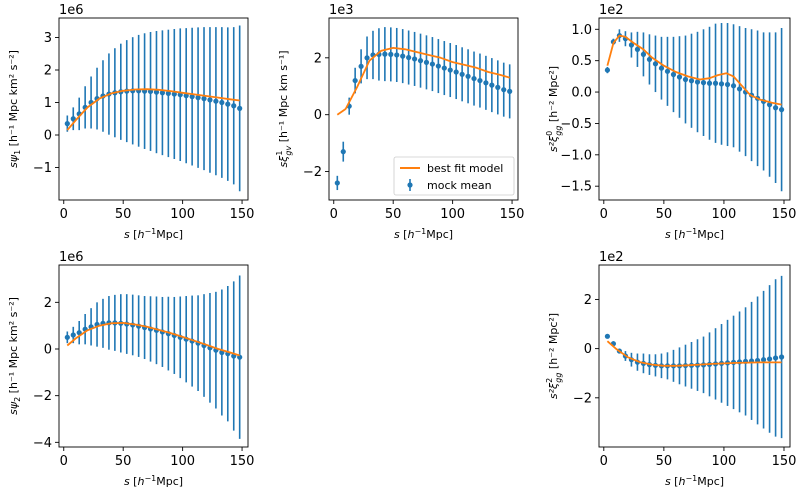 The image size is (800, 500). Describe the element at coordinates (48, 38) in the screenshot. I see `y-tick-label: 3` at that location.